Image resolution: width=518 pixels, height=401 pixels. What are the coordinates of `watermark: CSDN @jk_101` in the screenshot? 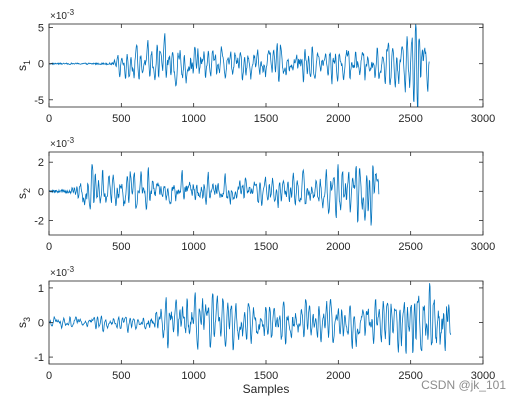 It's located at (463, 385).